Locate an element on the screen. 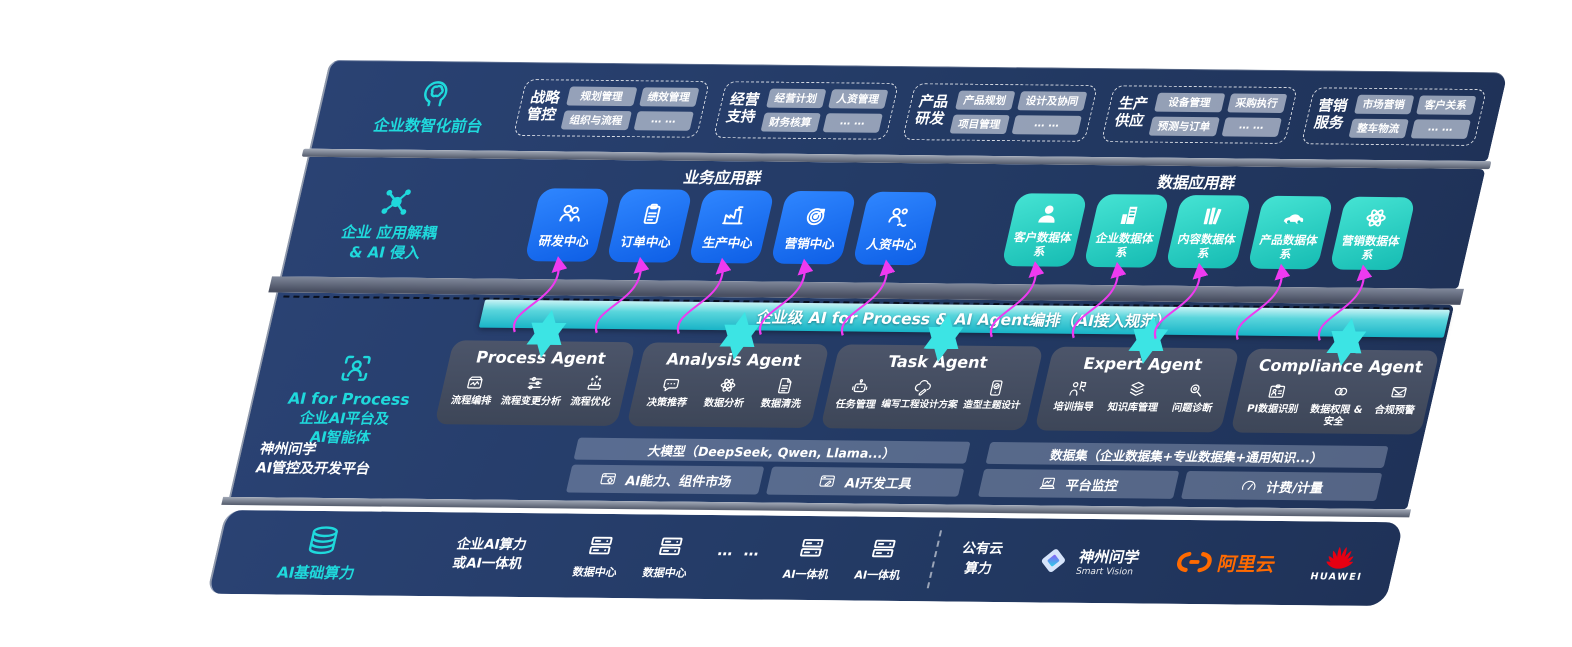 This screenshot has height=647, width=1572. tile-product-data: 产品数据体系 is located at coordinates (1290, 232).